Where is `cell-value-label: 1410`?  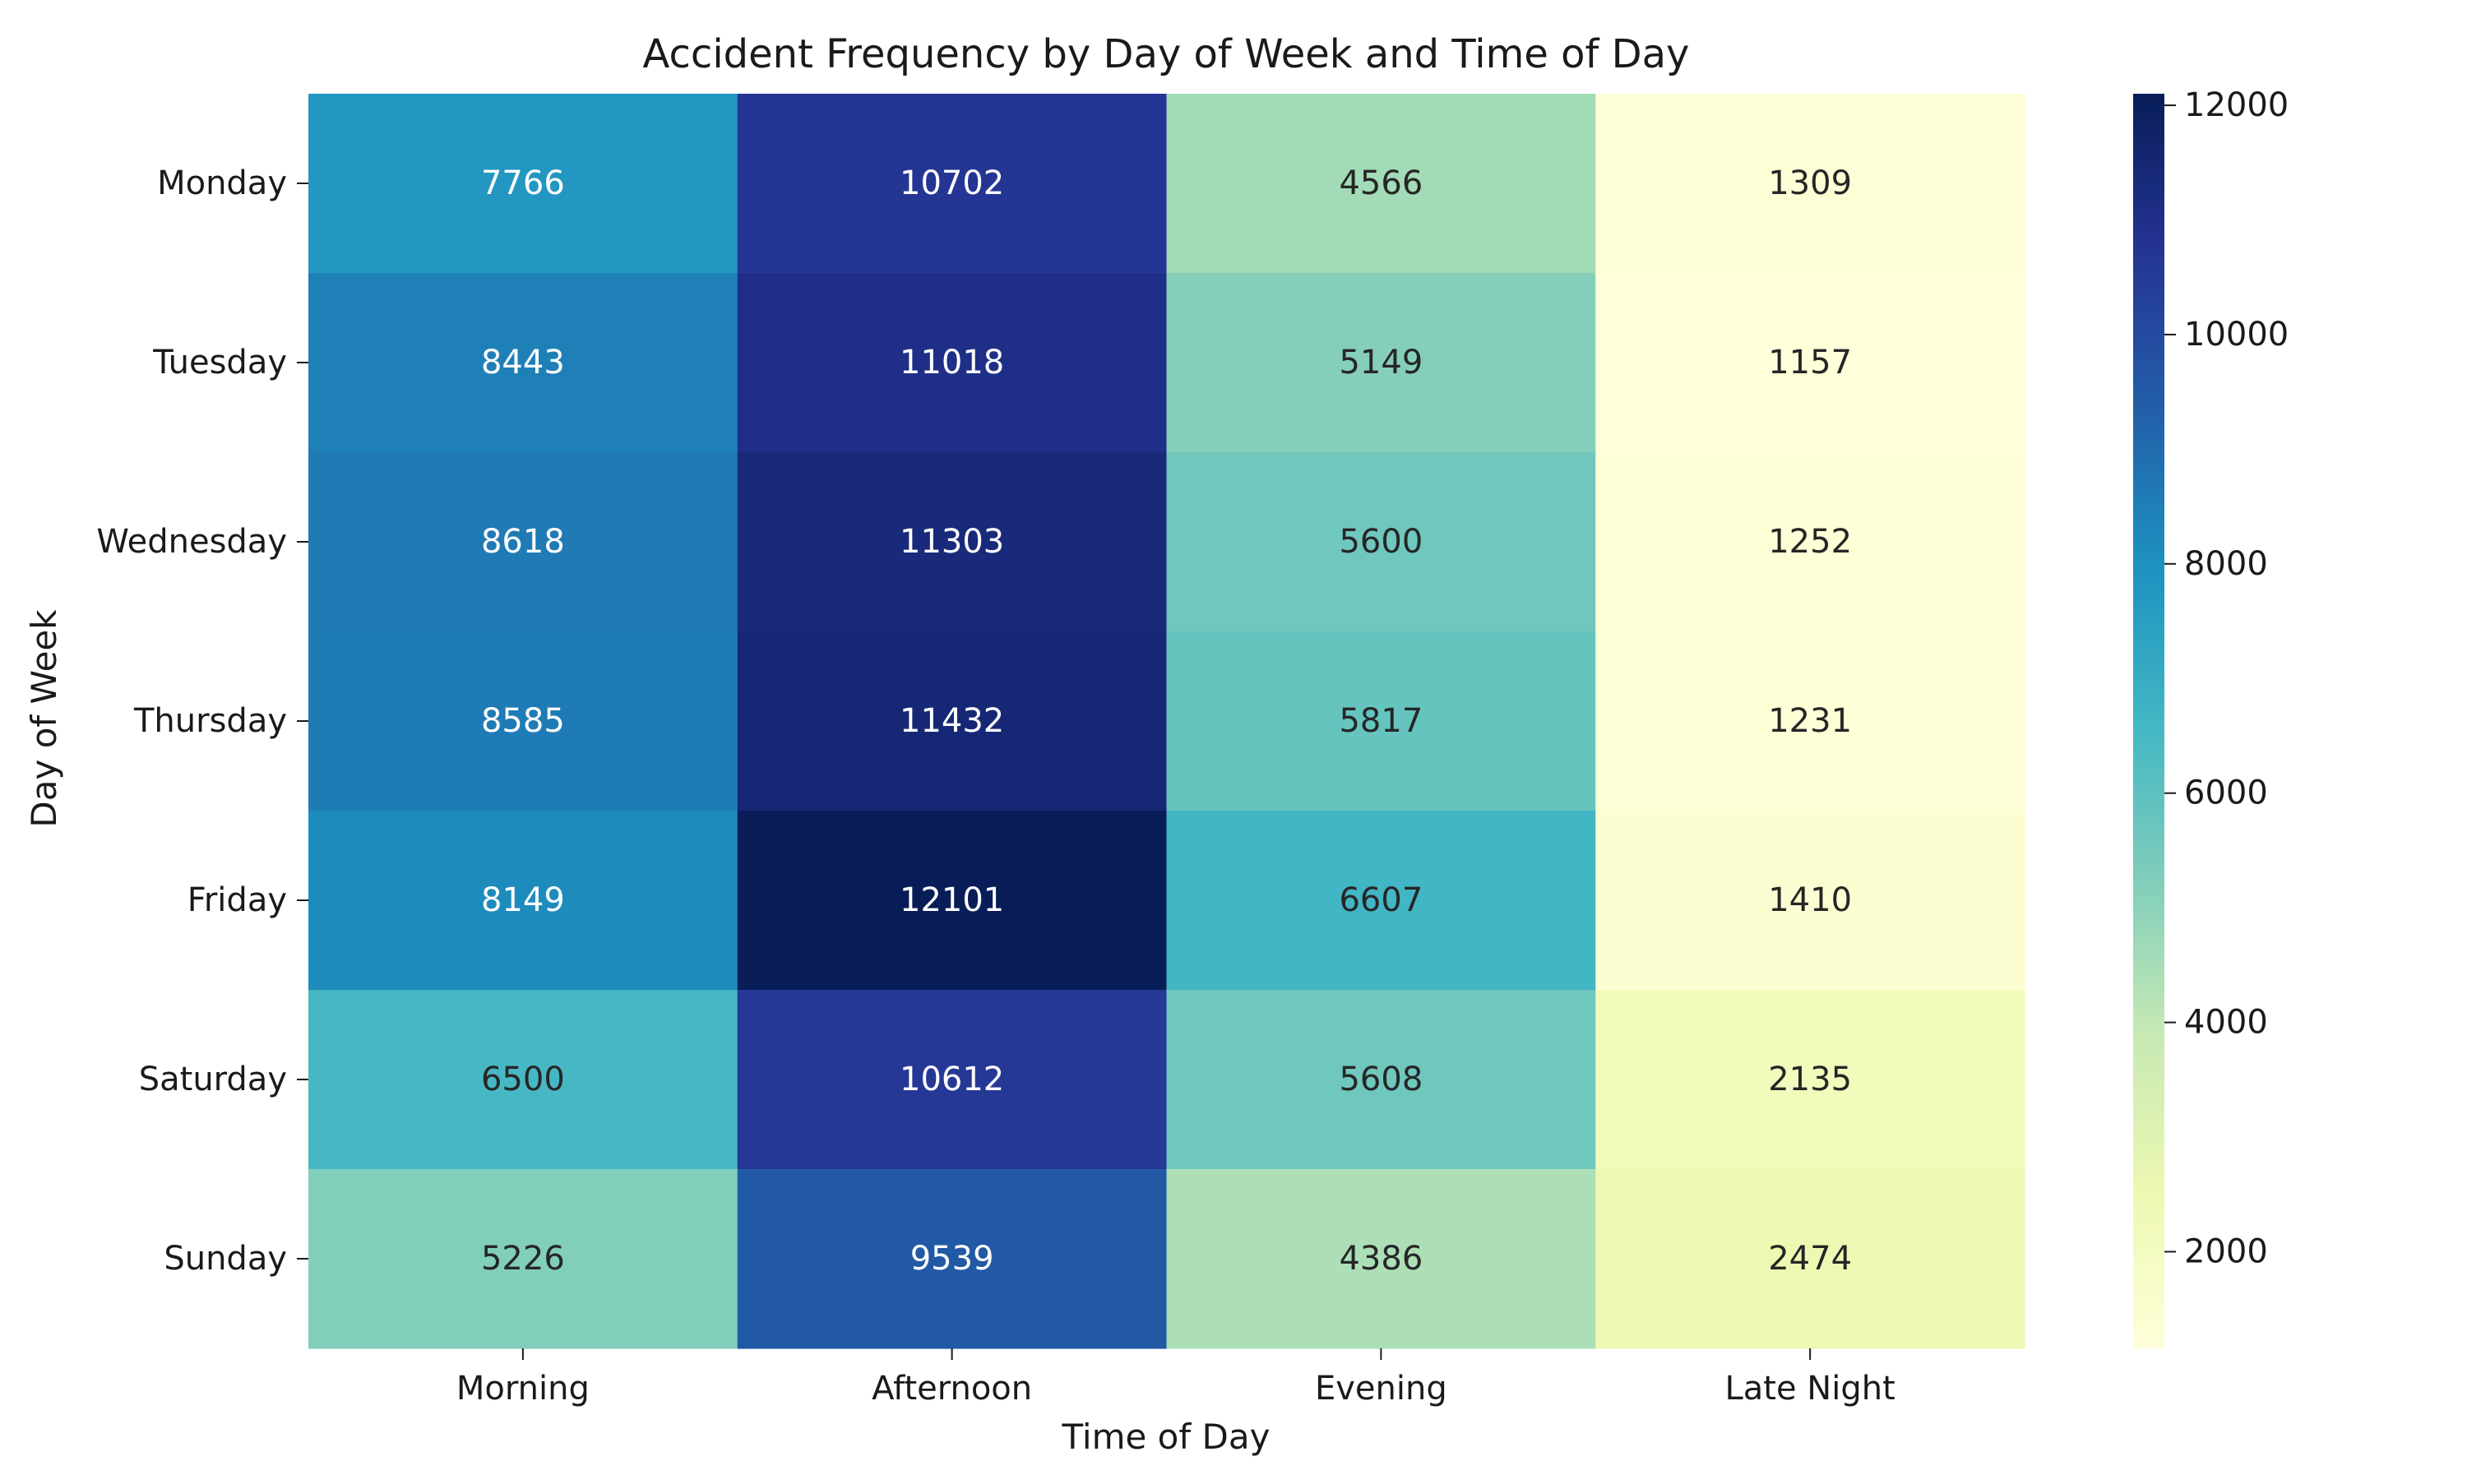
cell-value-label: 1410 is located at coordinates (1810, 900).